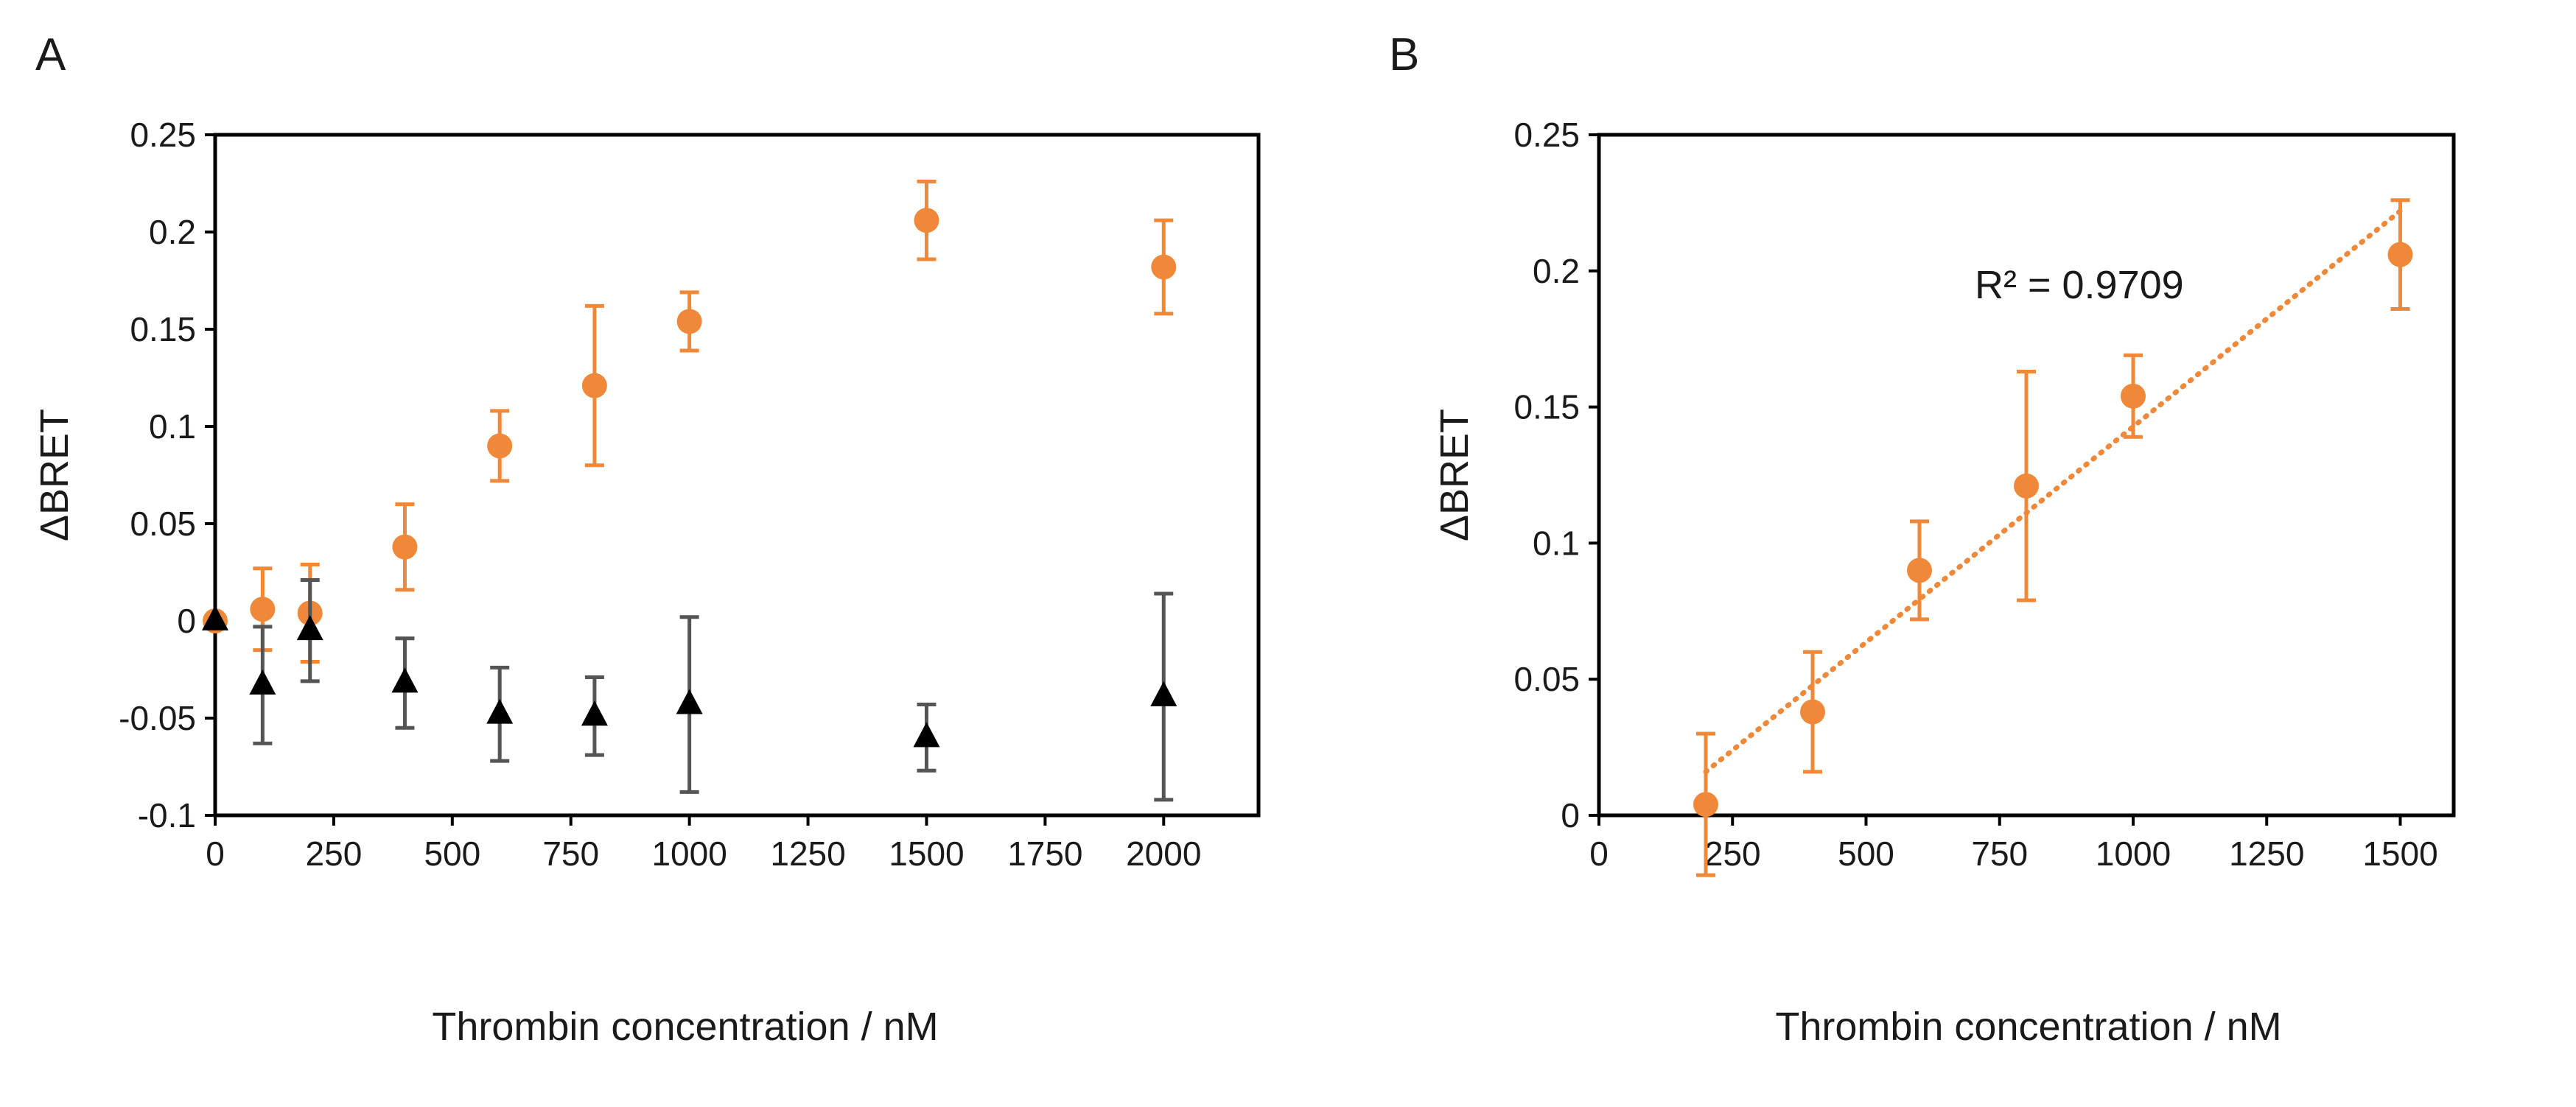  I want to click on chart-b-xtick-label: 1250, so click(2266, 853).